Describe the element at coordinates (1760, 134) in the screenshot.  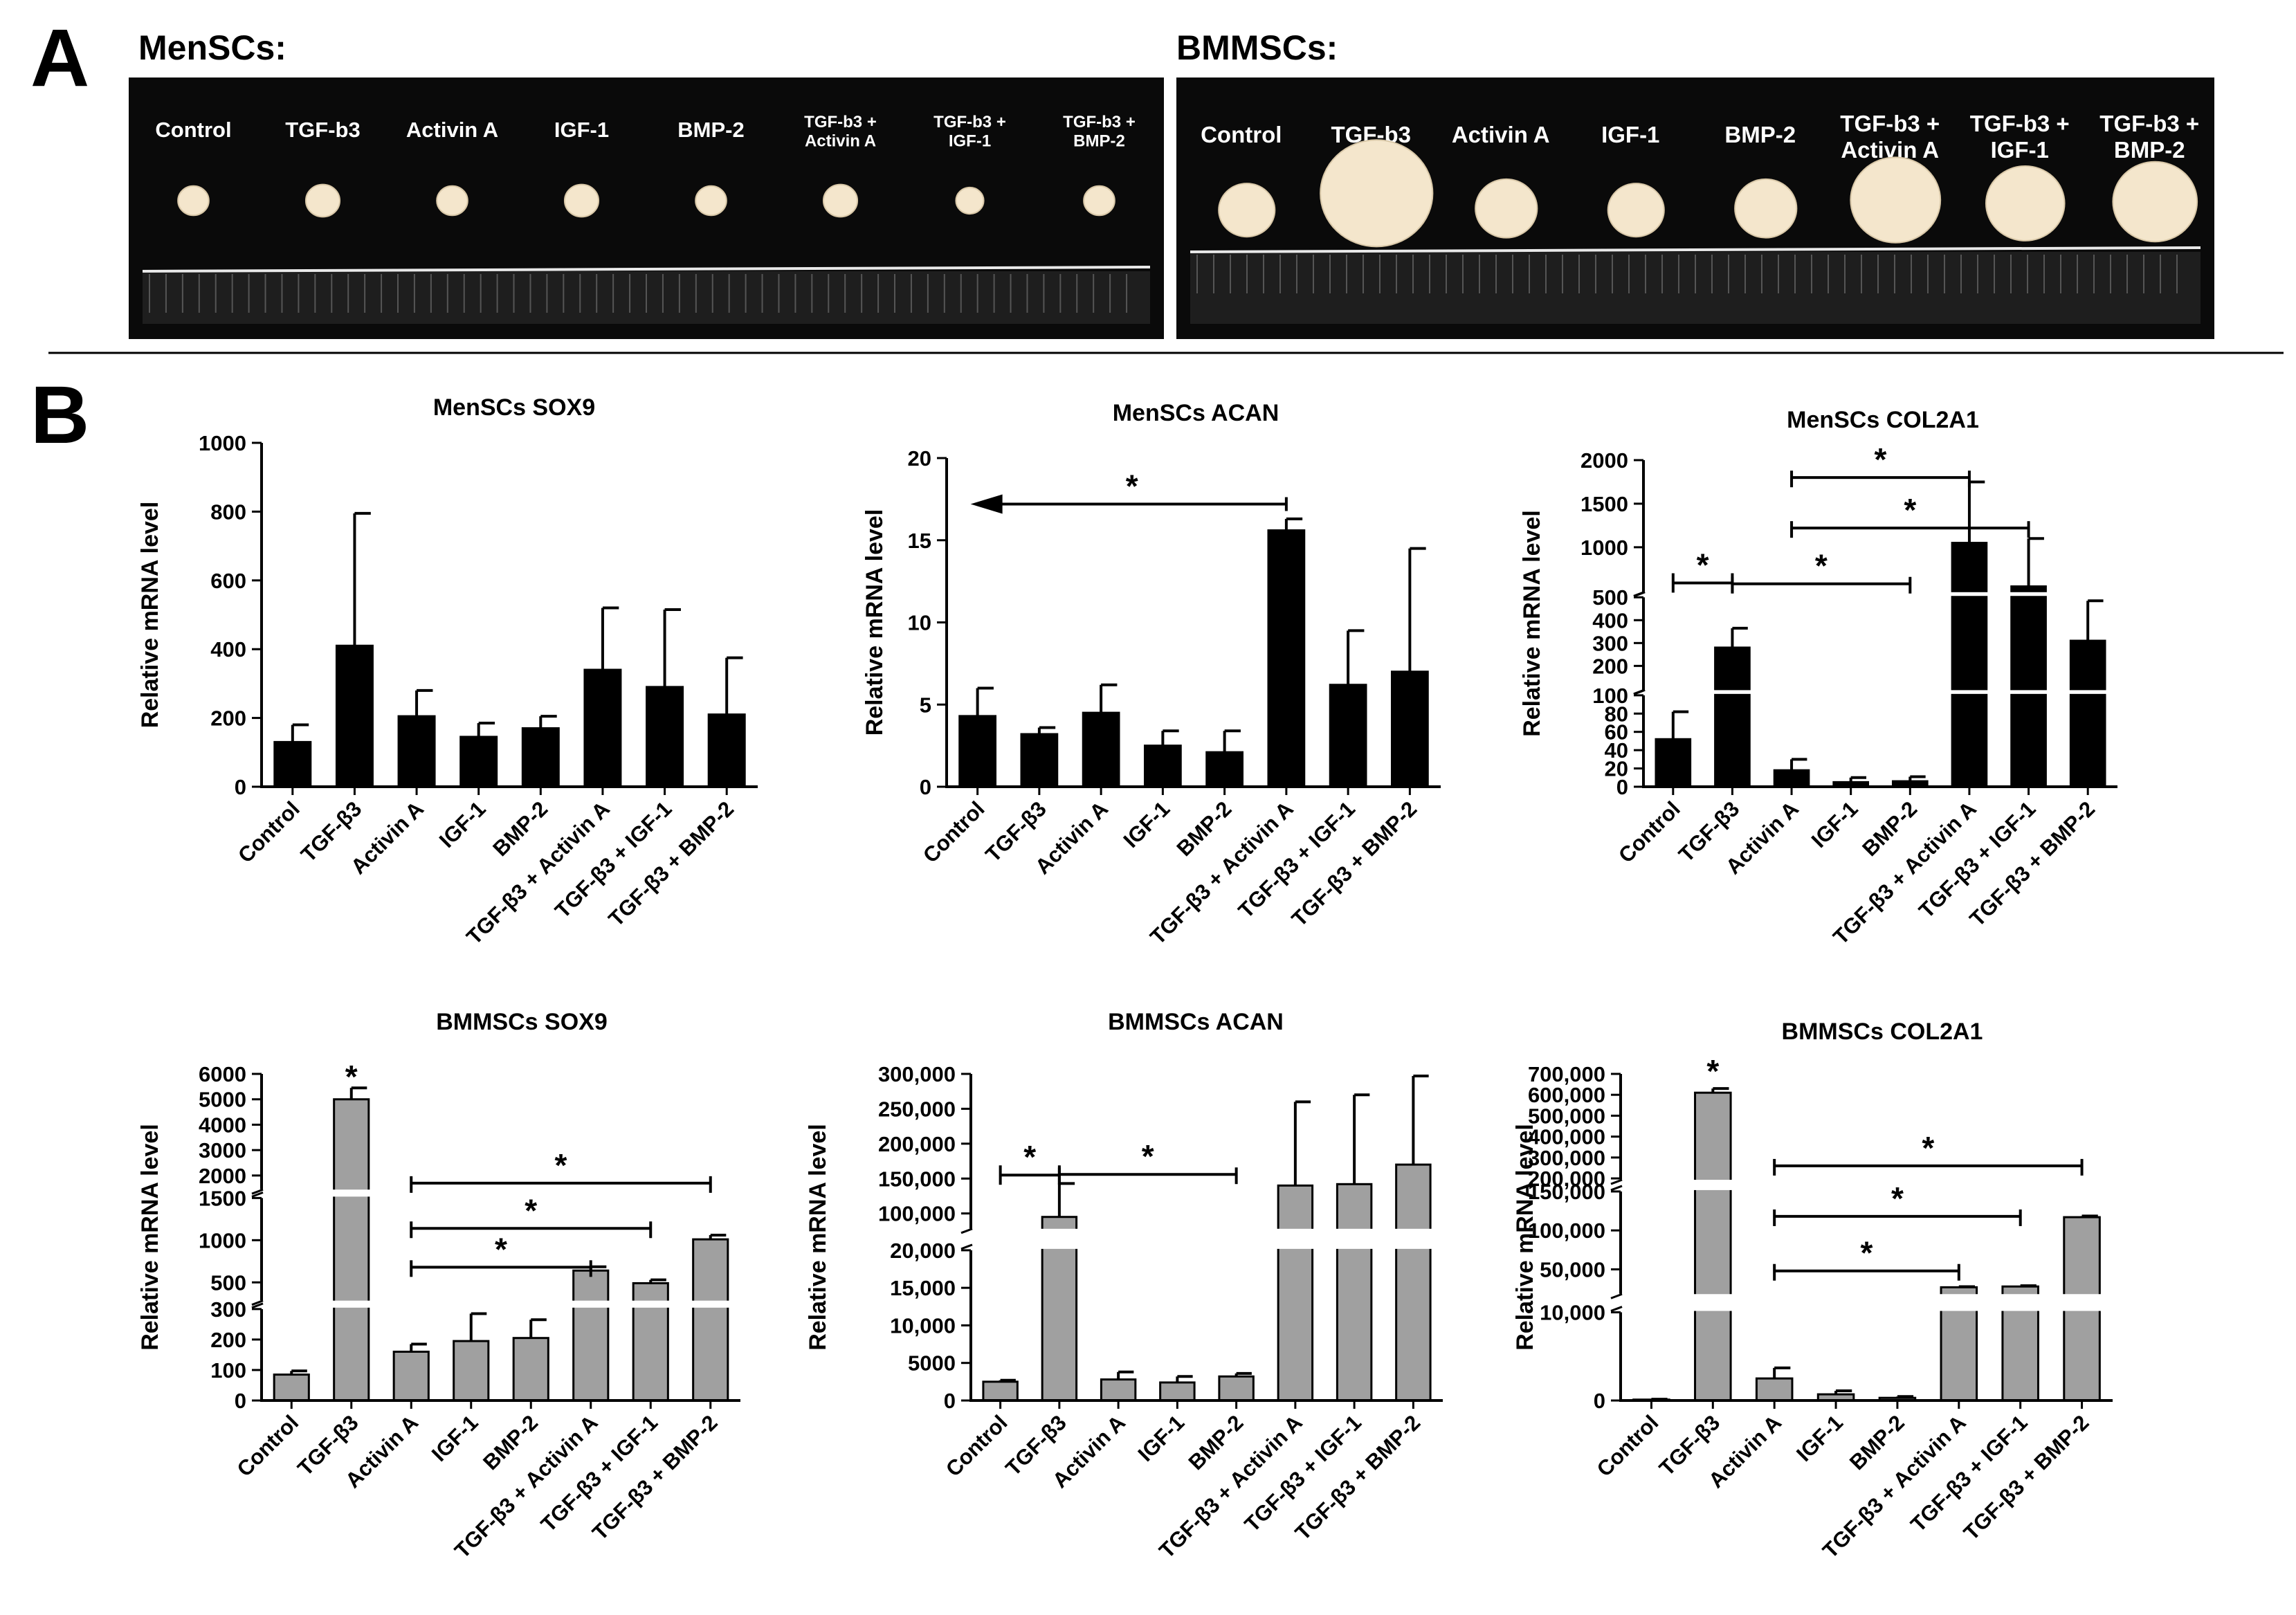
I see `photo-label: BMP-2` at that location.